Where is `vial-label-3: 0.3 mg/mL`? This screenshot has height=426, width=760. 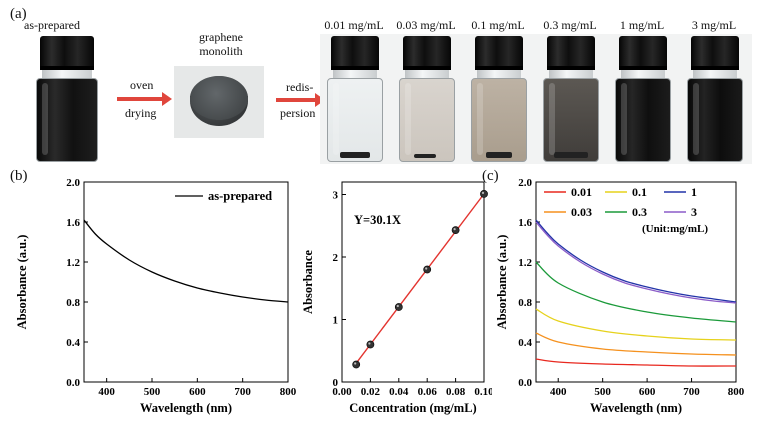 vial-label-3: 0.3 mg/mL is located at coordinates (570, 25).